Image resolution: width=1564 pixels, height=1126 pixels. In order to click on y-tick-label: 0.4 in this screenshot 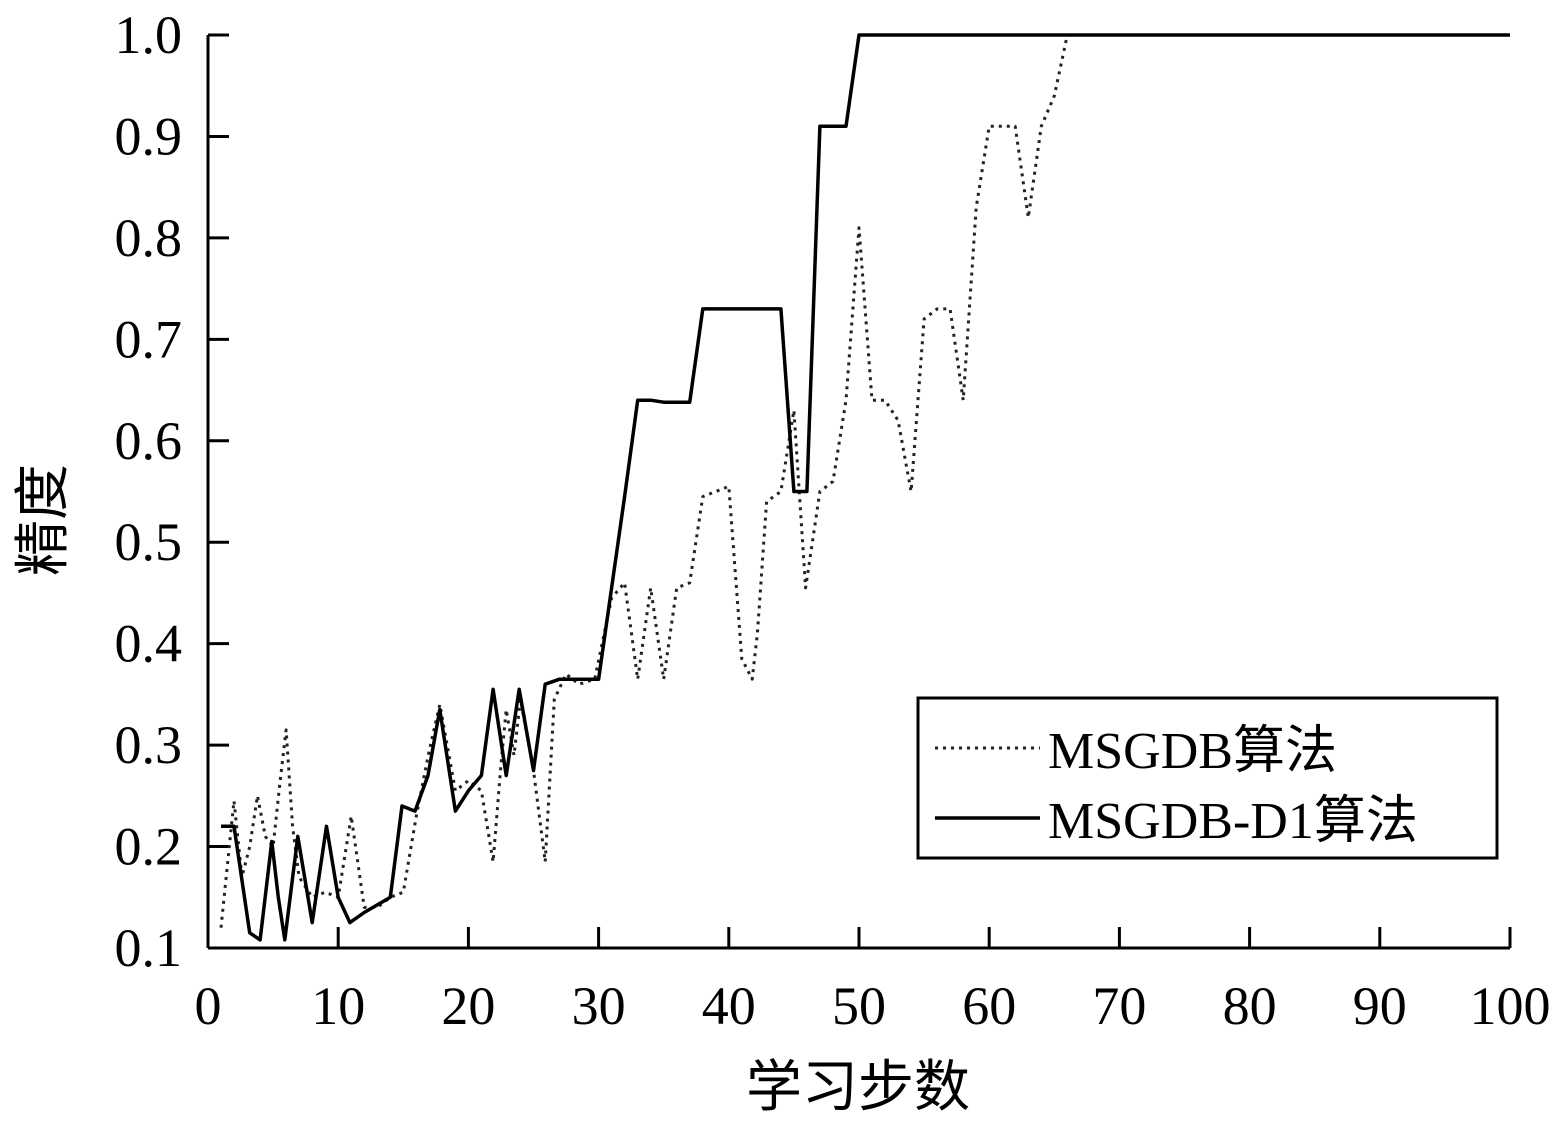, I will do `click(149, 644)`.